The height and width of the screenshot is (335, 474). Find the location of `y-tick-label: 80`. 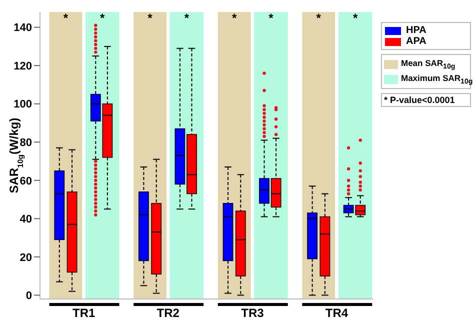

y-tick-label: 80 is located at coordinates (26, 143).